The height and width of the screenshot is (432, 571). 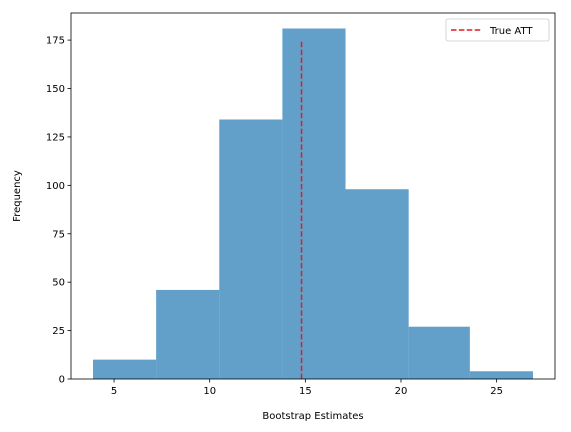 What do you see at coordinates (55, 89) in the screenshot?
I see `y-tick-label: 150` at bounding box center [55, 89].